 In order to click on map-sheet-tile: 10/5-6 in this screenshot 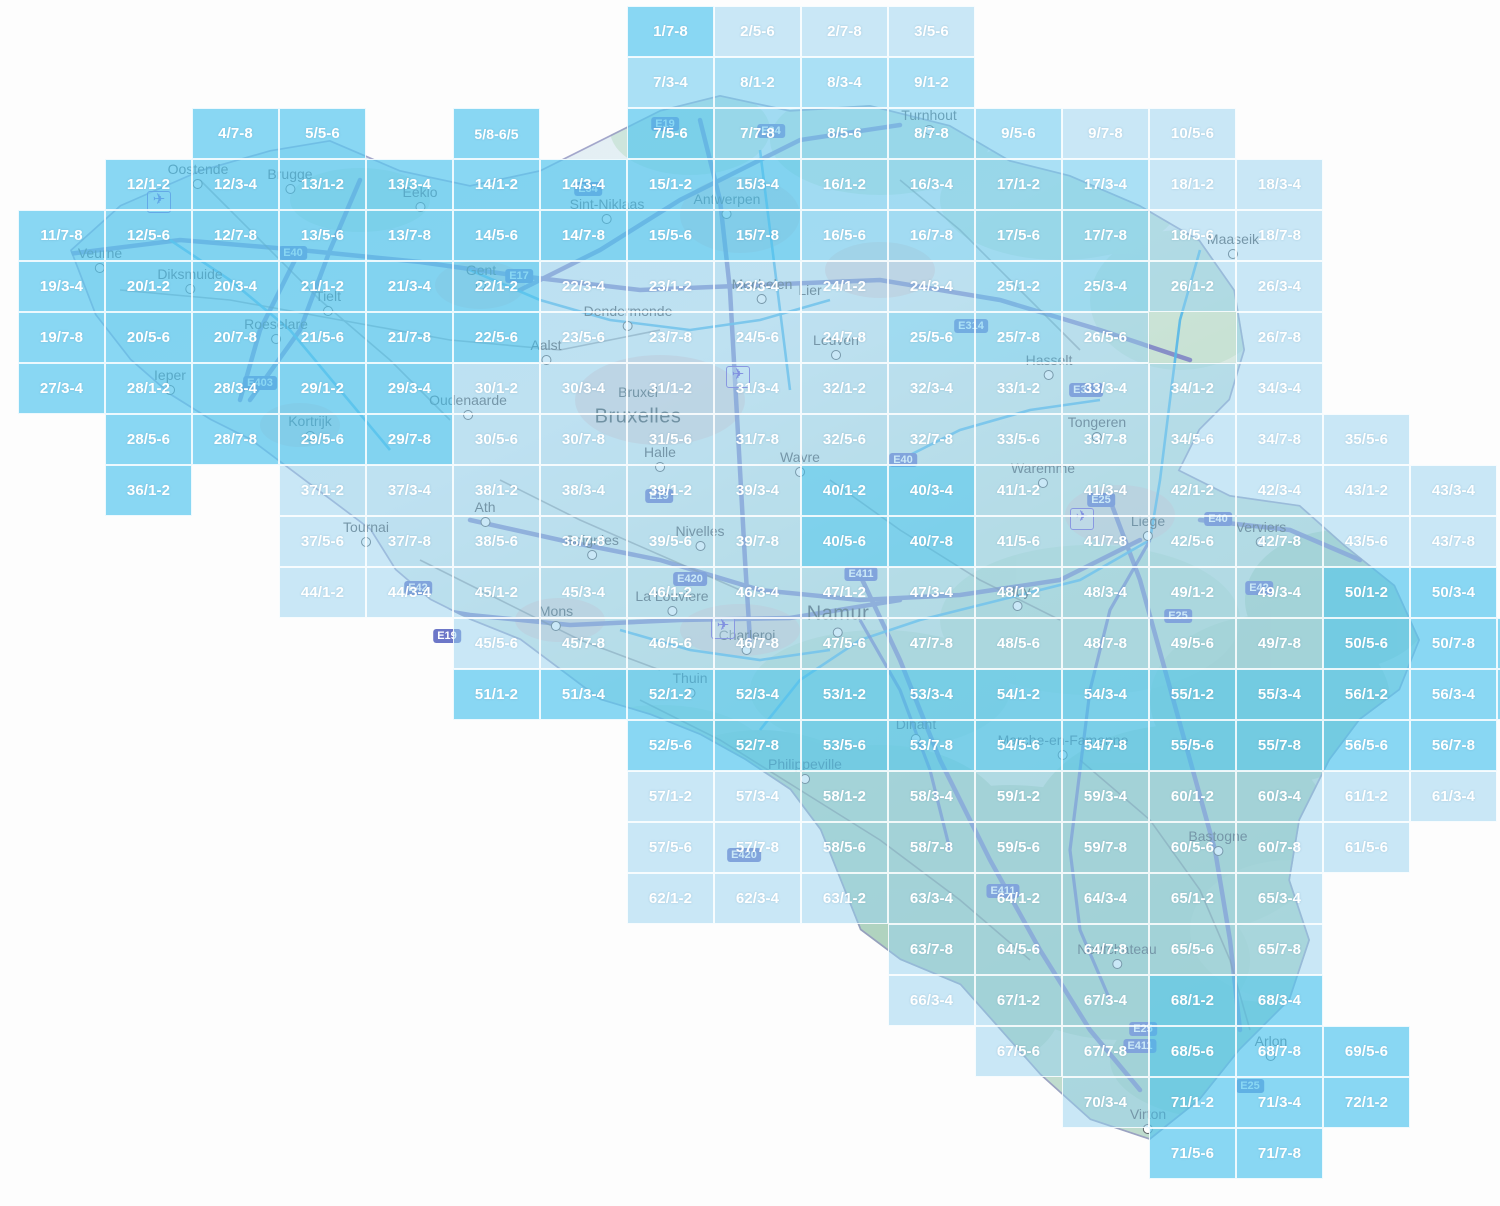, I will do `click(1192, 133)`.